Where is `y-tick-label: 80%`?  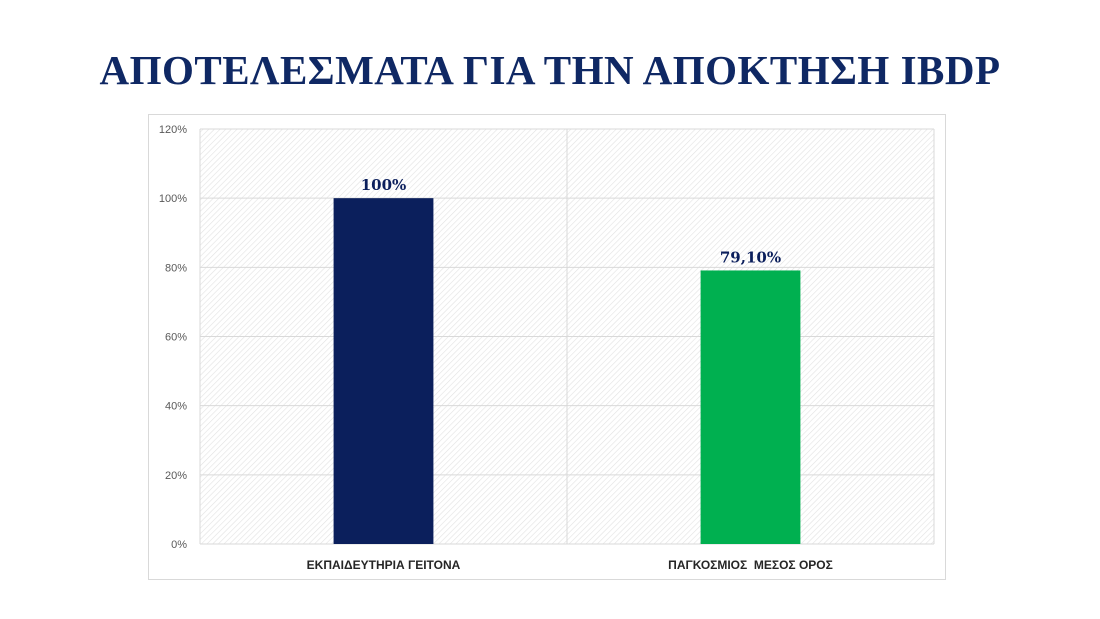
y-tick-label: 80% is located at coordinates (176, 268).